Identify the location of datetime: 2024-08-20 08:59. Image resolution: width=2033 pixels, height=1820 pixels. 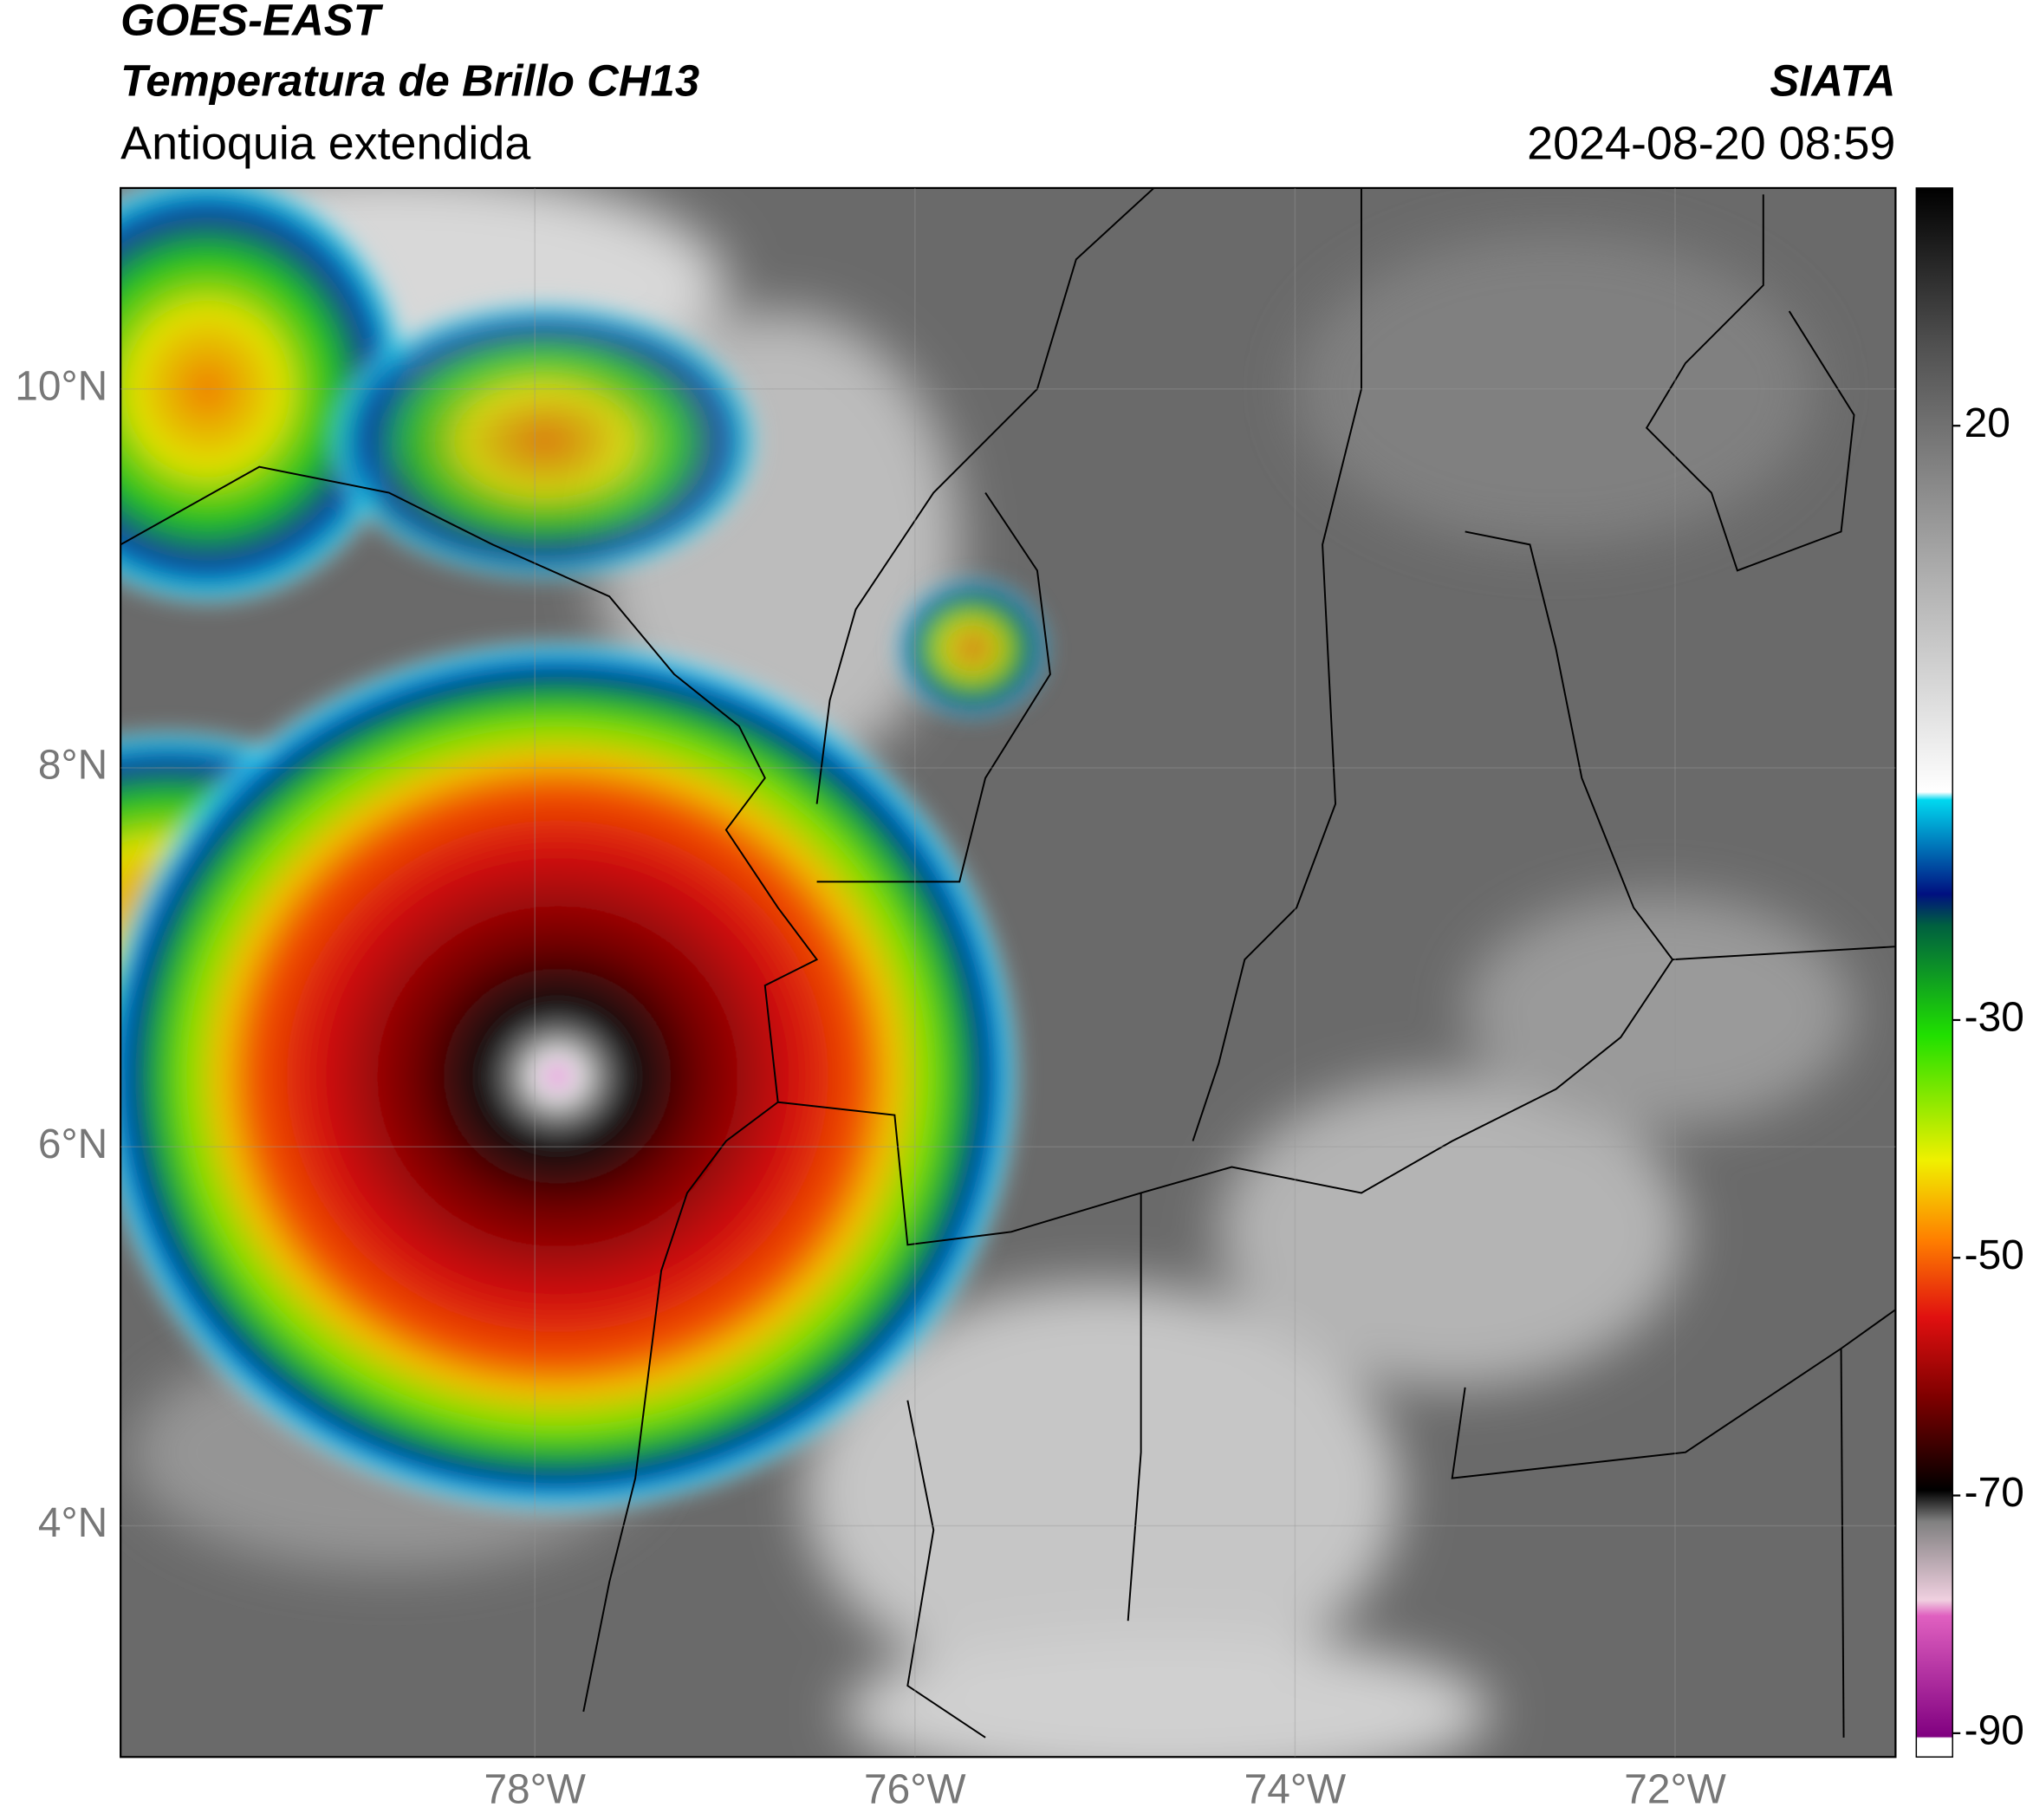
(1711, 143).